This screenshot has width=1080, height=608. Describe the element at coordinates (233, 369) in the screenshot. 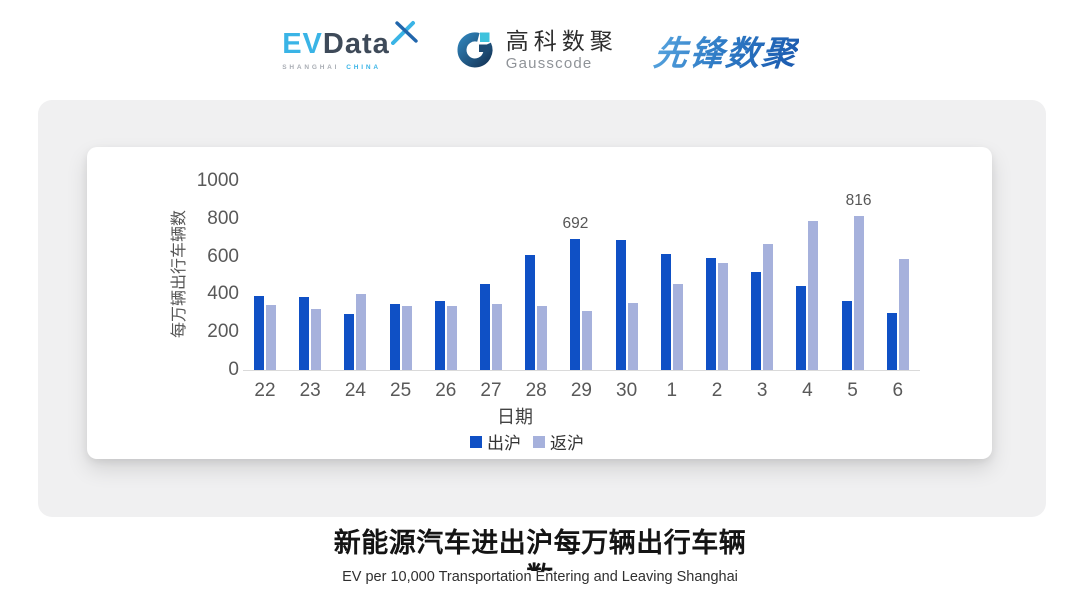

I see `y-tick-label: 0` at that location.